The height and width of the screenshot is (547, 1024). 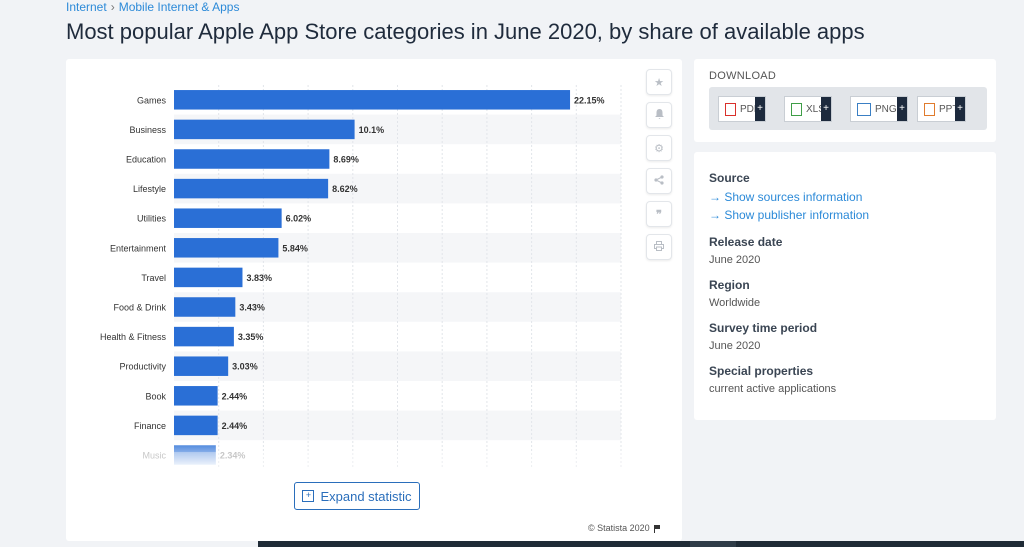 I want to click on expand-statistic-label: Expand statistic, so click(x=366, y=496).